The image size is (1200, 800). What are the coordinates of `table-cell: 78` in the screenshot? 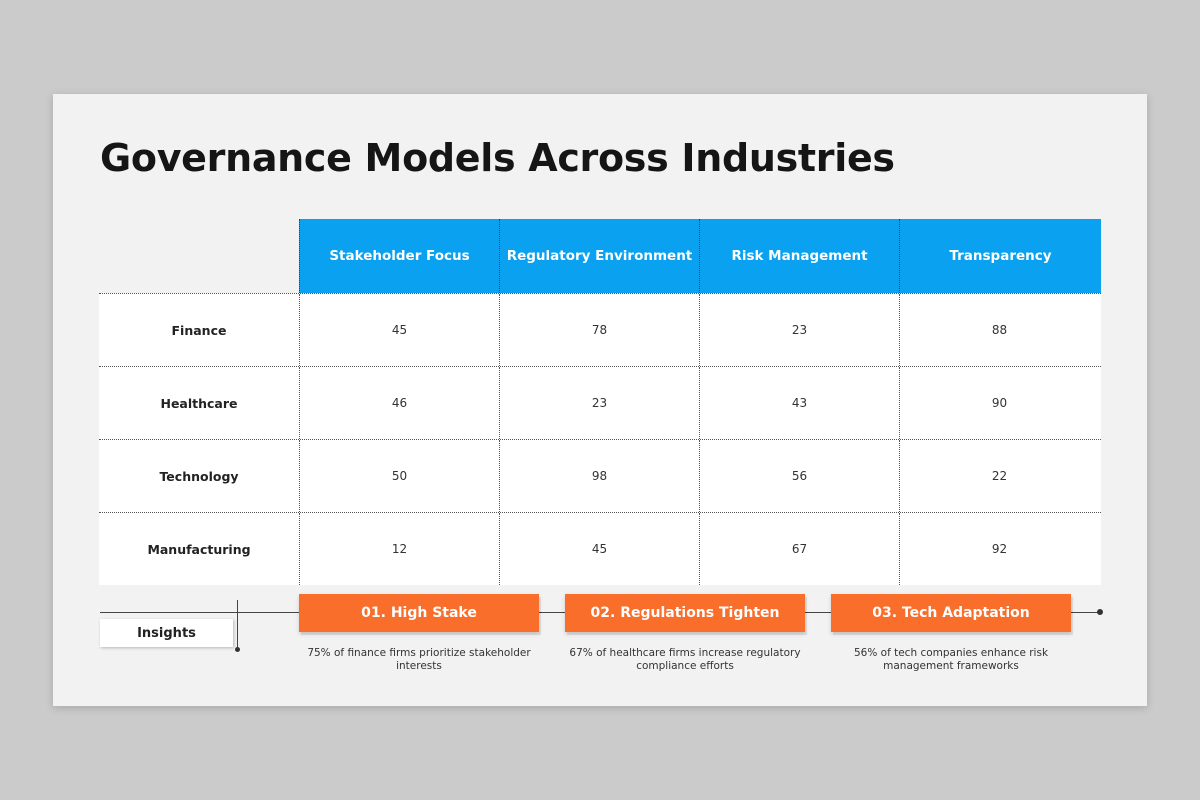 It's located at (599, 330).